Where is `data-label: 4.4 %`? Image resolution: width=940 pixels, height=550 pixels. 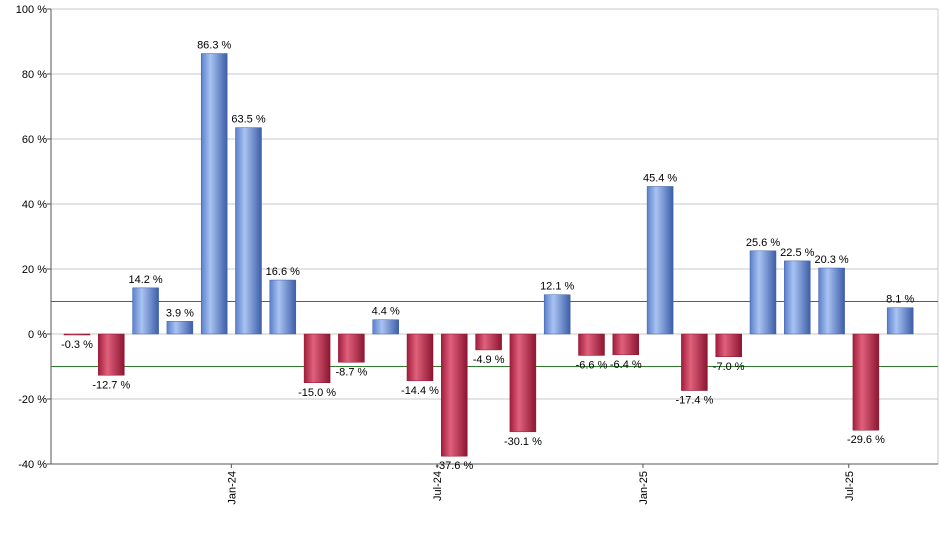
data-label: 4.4 % is located at coordinates (386, 312).